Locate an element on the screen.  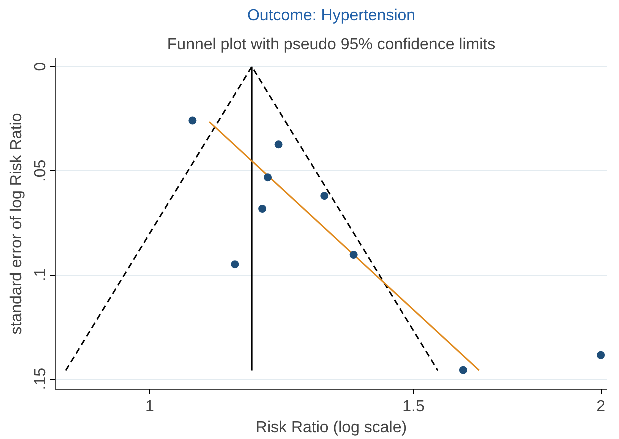
y-tick-label: .1 is located at coordinates (41, 275).